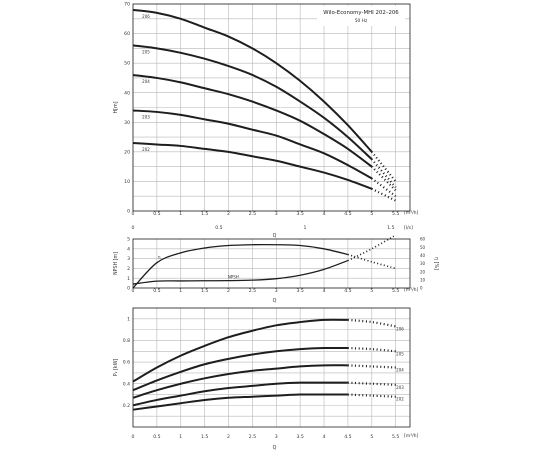  What do you see at coordinates (133, 228) in the screenshot?
I see `x2-tick-label: 0` at bounding box center [133, 228].